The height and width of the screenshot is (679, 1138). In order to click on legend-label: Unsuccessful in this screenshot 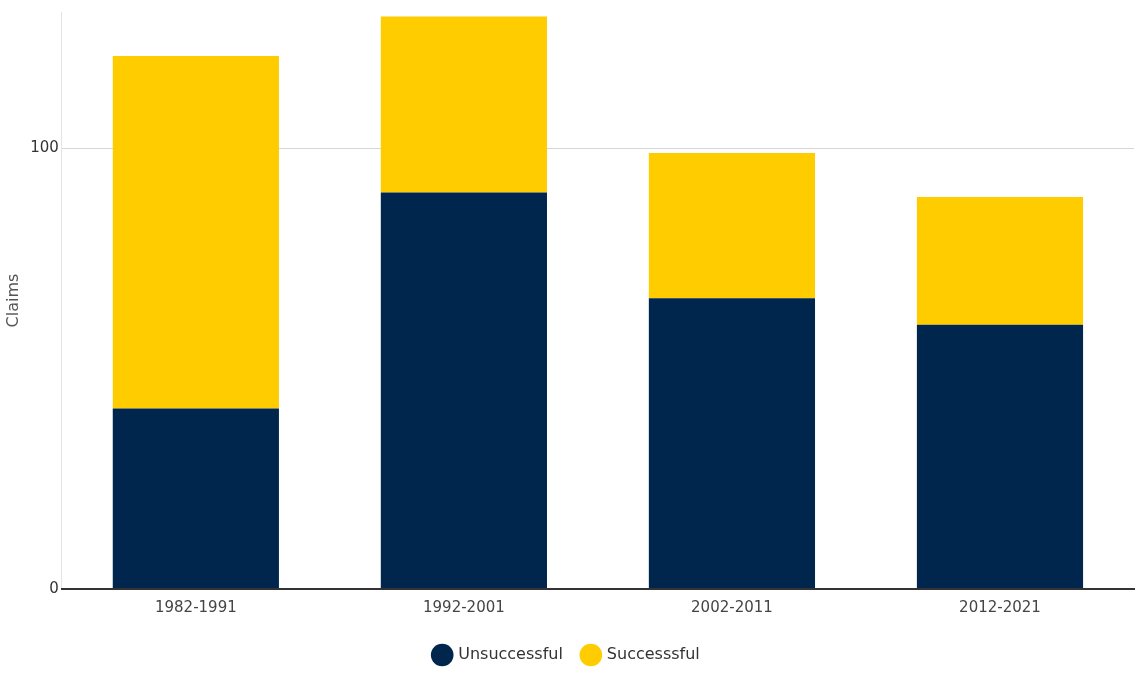, I will do `click(510, 654)`.